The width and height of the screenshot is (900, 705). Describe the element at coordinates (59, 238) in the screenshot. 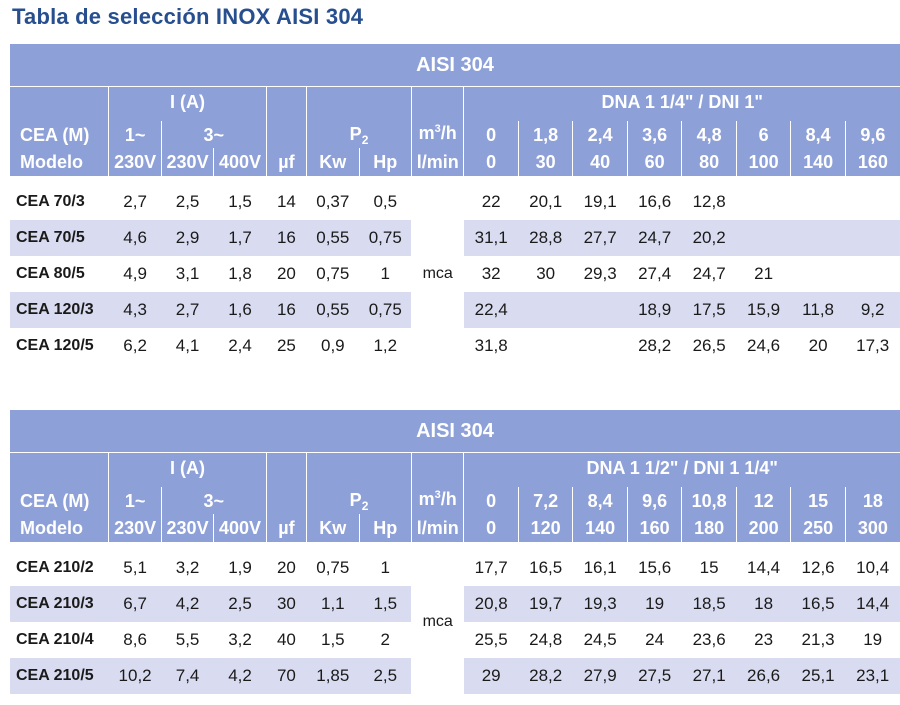

I see `model-name: CEA 70/5` at that location.